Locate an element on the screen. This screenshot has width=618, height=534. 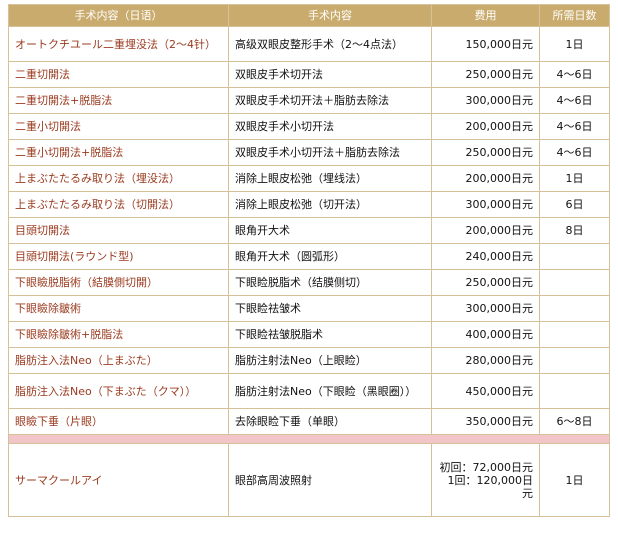
procedure-name-cn: 下眼睑祛皱脱脂术 is located at coordinates (330, 334).